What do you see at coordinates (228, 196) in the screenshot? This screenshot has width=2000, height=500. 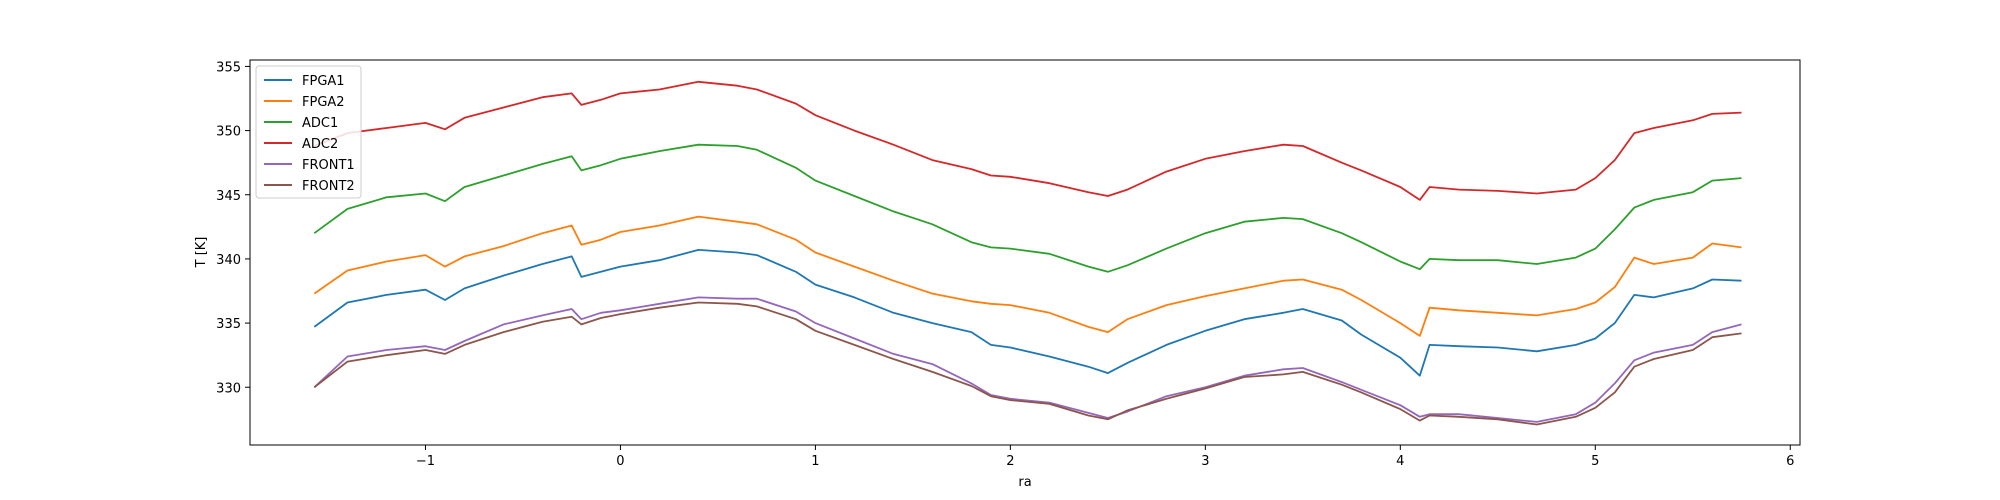 I see `y-tick-label: 345` at bounding box center [228, 196].